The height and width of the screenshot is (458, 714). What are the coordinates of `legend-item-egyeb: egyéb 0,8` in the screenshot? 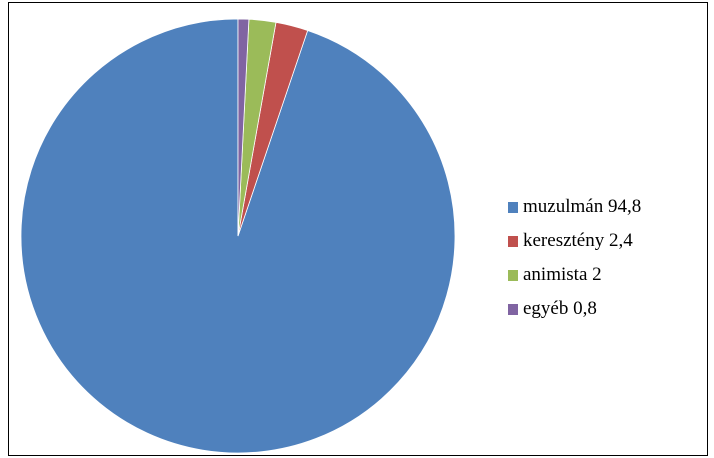 It's located at (574, 309).